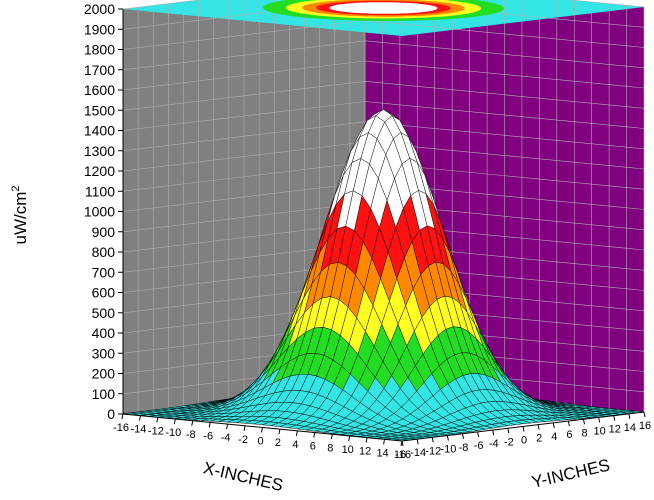 This screenshot has height=500, width=654. I want to click on z-tick-label: 200, so click(104, 374).